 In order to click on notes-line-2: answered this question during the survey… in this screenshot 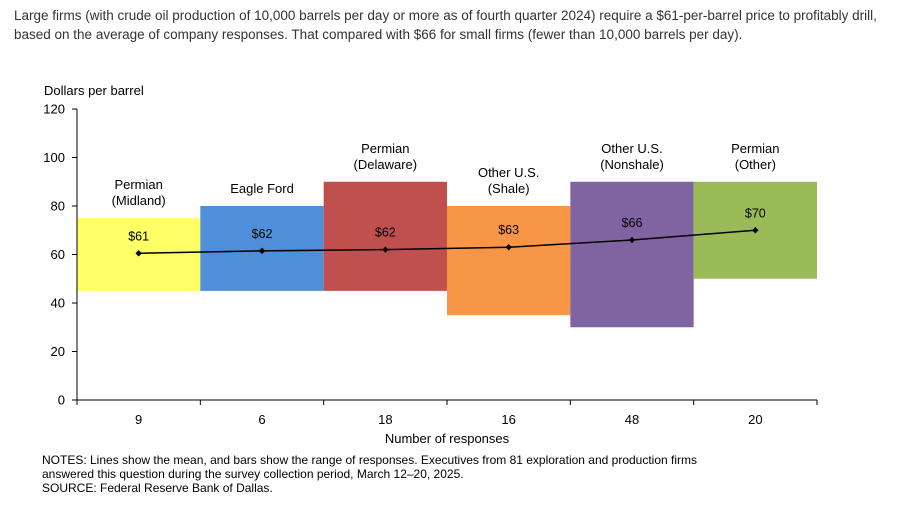, I will do `click(253, 474)`.